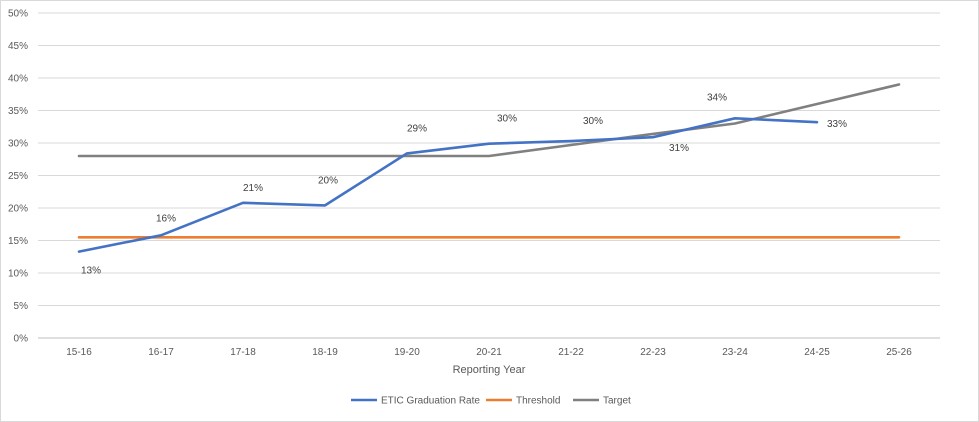  What do you see at coordinates (79, 352) in the screenshot?
I see `x-tick-label: 15-16` at bounding box center [79, 352].